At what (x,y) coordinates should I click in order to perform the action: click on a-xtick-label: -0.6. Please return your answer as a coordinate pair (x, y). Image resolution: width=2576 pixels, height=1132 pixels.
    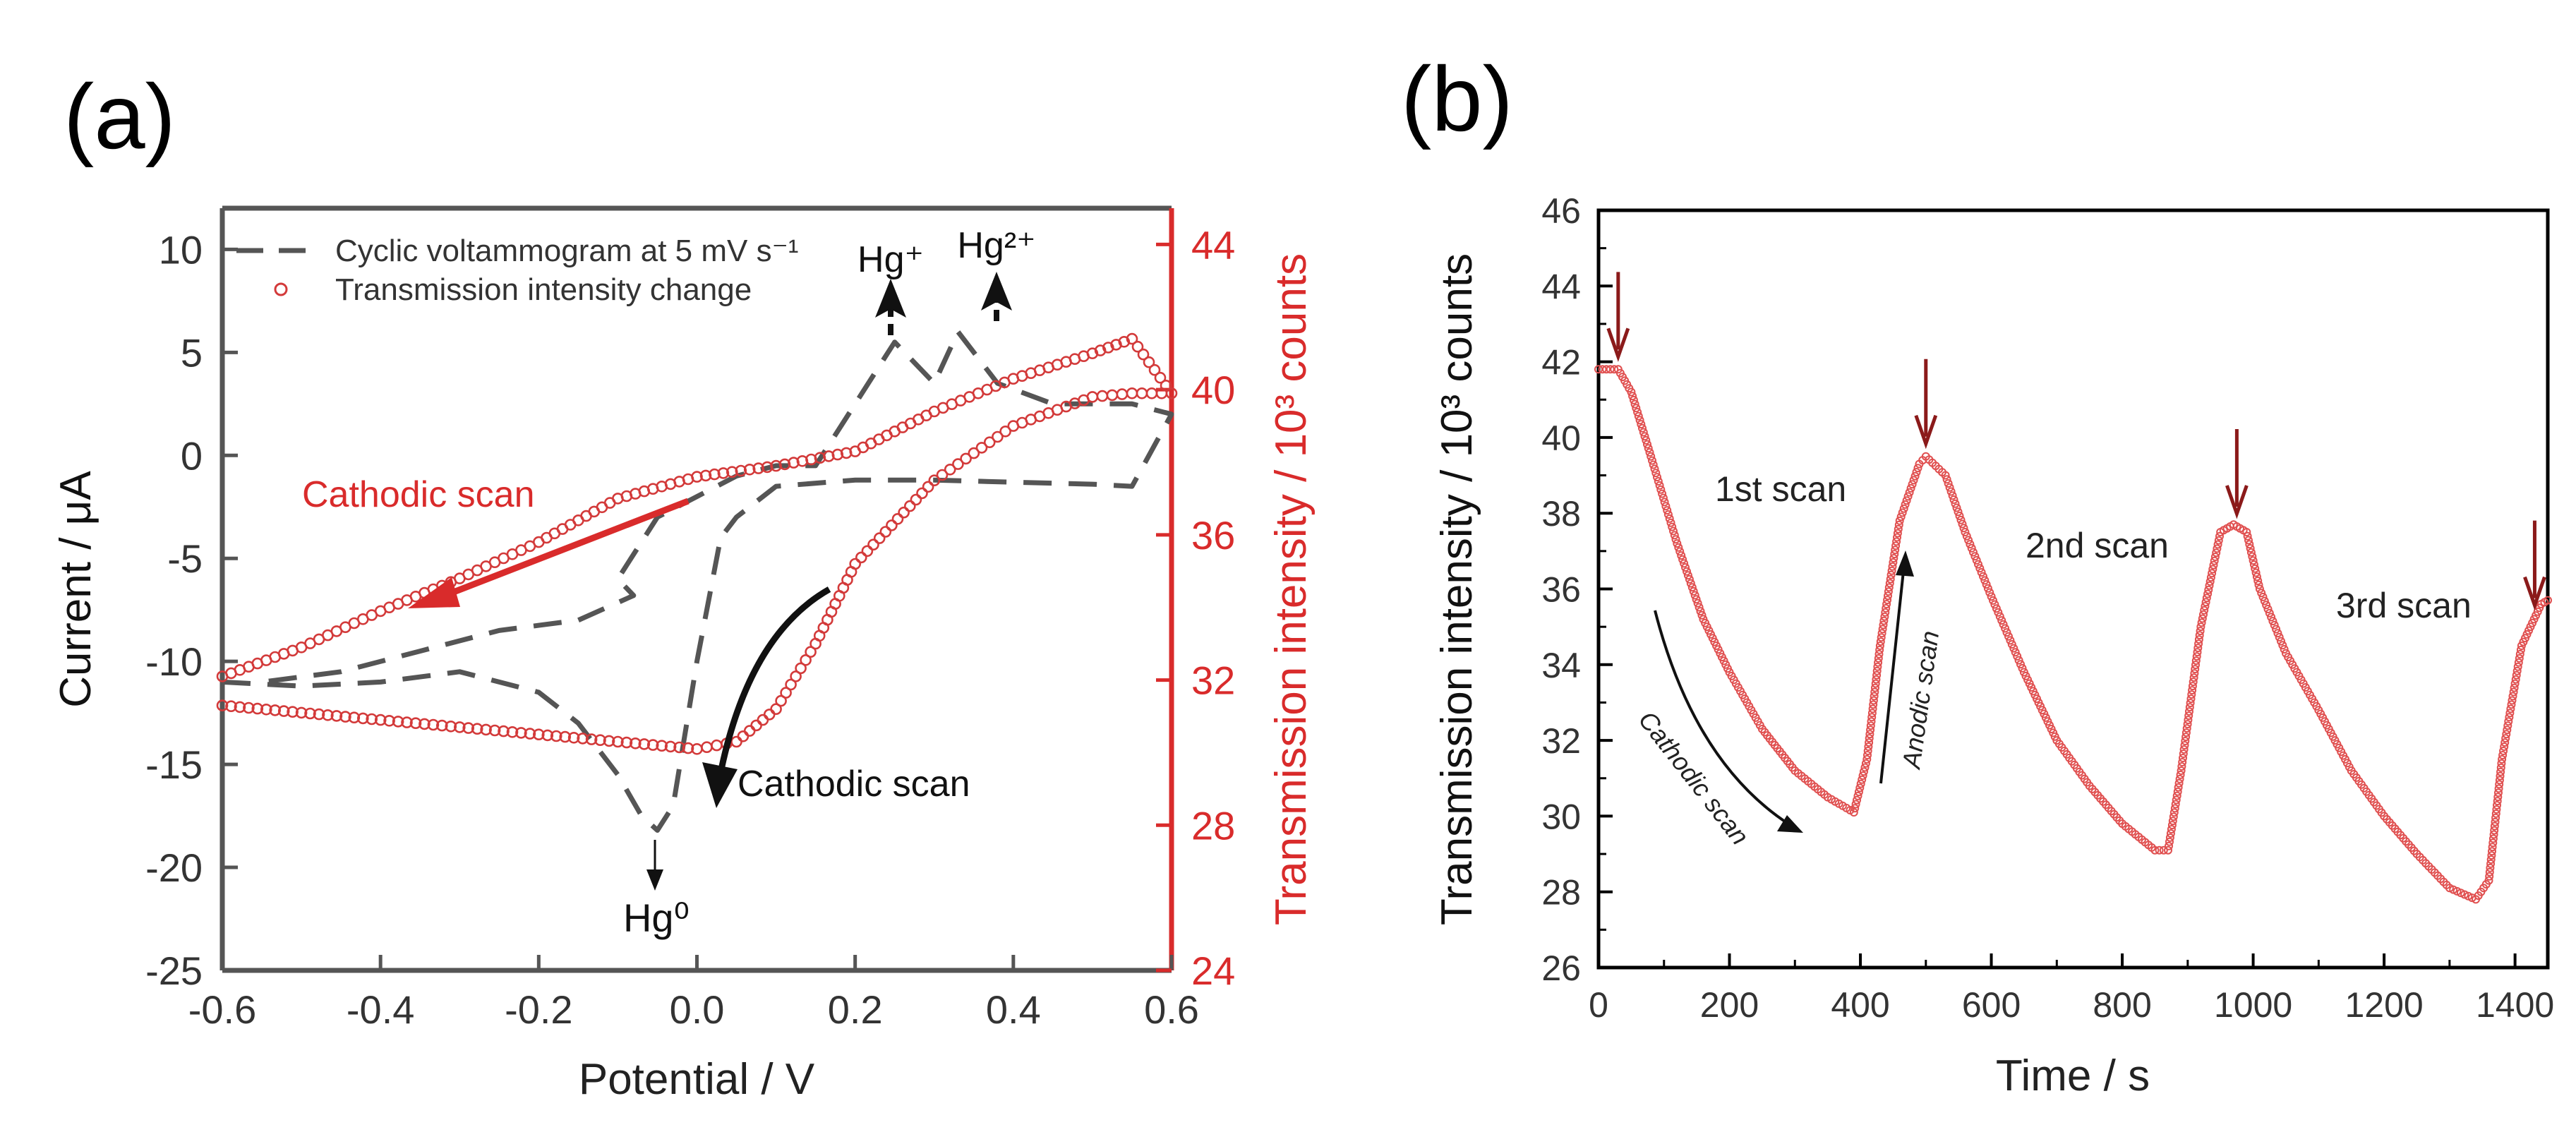
    Looking at the image, I should click on (222, 1009).